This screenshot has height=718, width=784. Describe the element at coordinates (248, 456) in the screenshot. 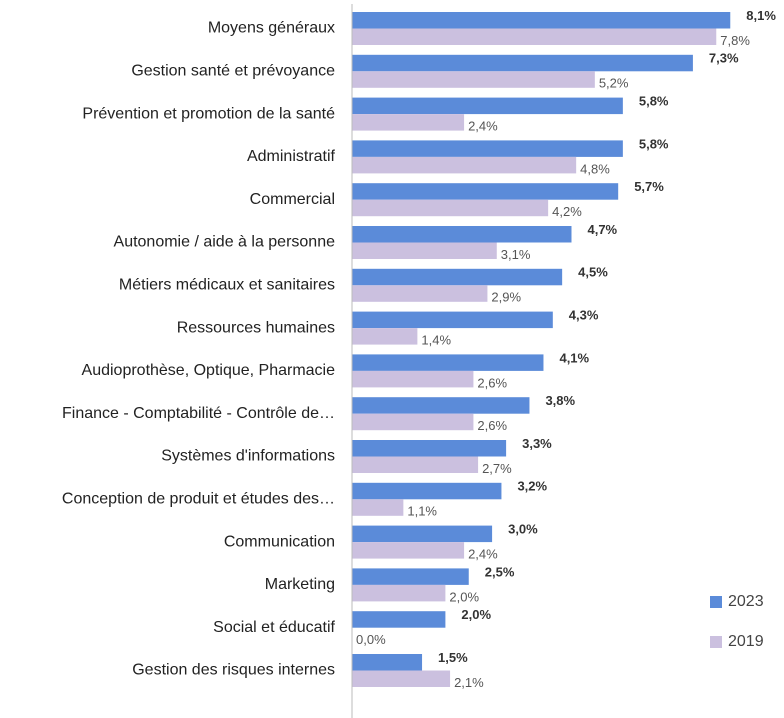

I see `category-label: Systèmes d'informations` at that location.